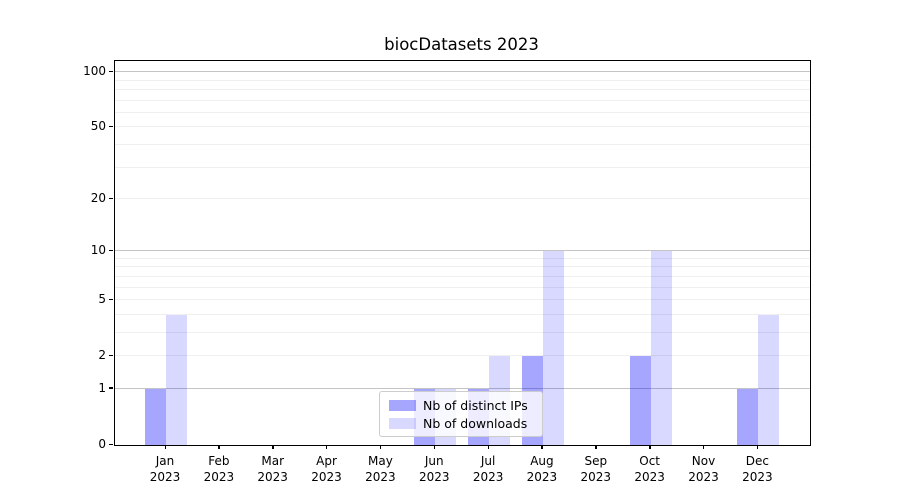 This screenshot has width=900, height=500. What do you see at coordinates (461, 414) in the screenshot?
I see `legend: Nb of distinct IPs Nb of downloads` at bounding box center [461, 414].